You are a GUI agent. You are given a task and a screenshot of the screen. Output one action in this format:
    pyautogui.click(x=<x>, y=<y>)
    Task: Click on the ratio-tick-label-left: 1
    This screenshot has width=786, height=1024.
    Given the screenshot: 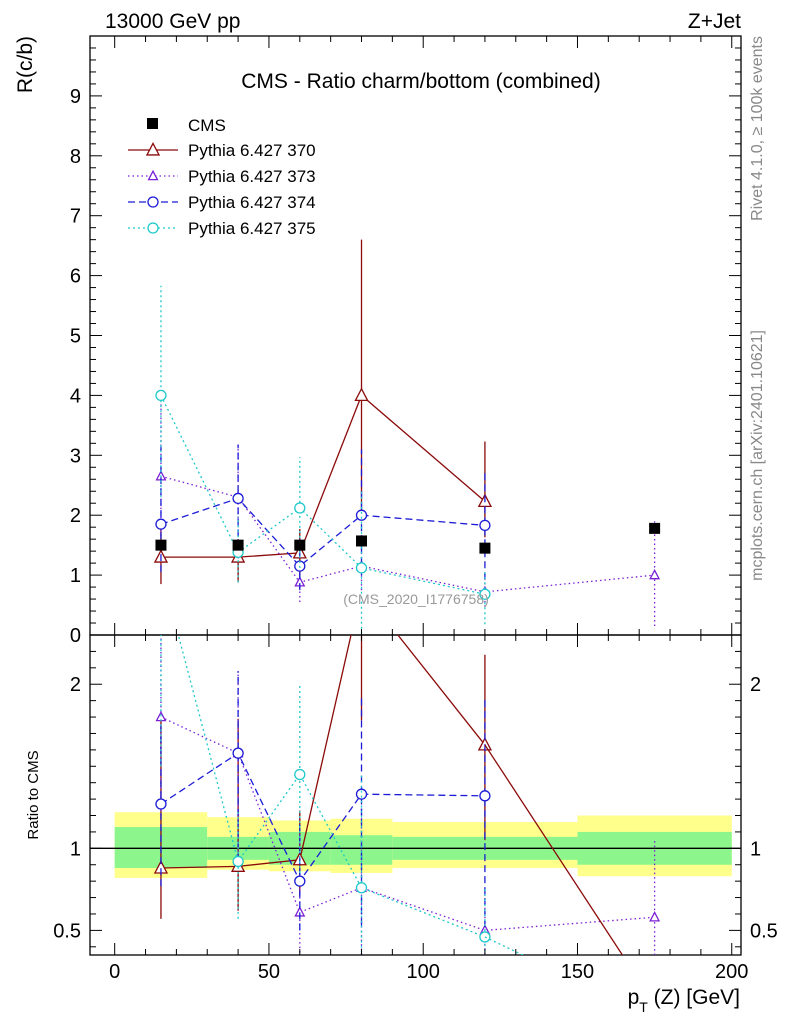 What is the action you would take?
    pyautogui.click(x=75, y=849)
    